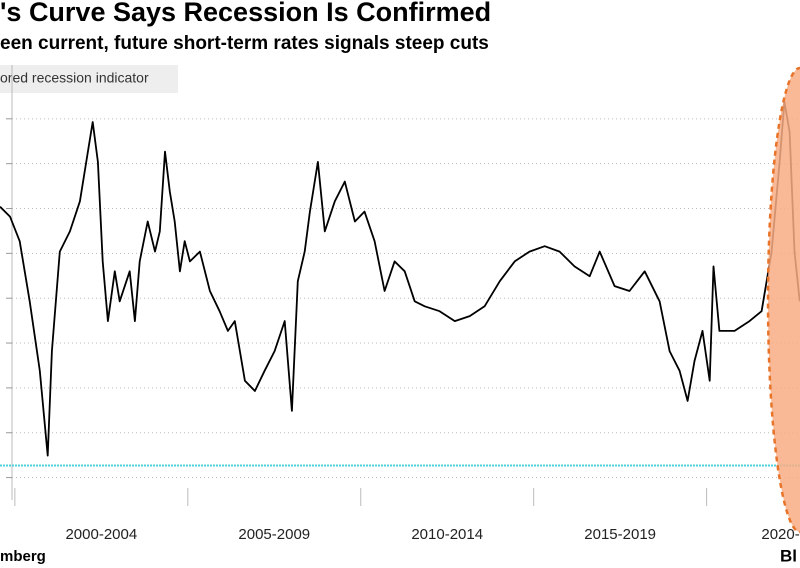 The height and width of the screenshot is (568, 800). I want to click on x-tick-label: 2000-2004, so click(101, 534).